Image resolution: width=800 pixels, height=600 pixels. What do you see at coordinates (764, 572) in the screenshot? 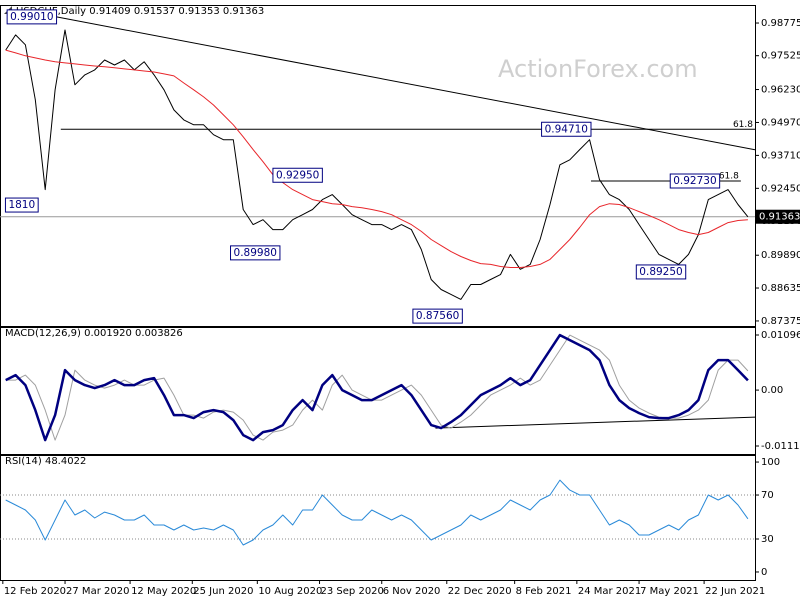
I see `y-tick-label: 0` at bounding box center [764, 572].